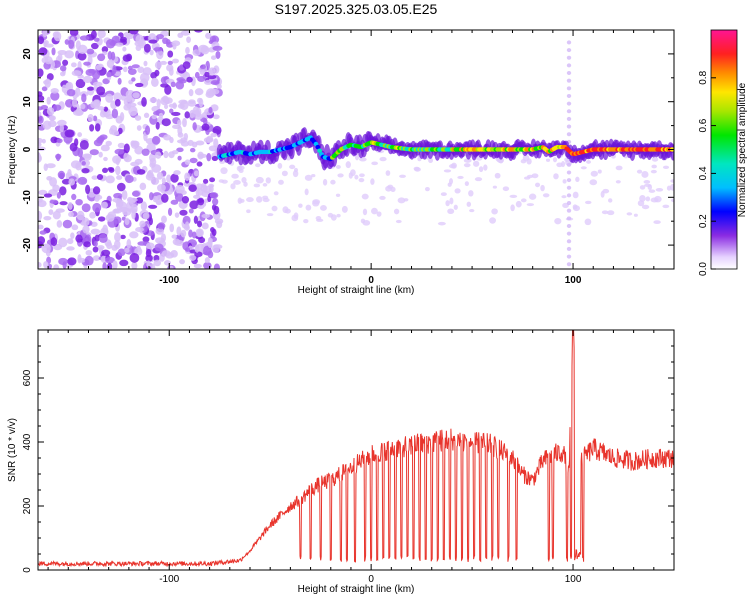 Image resolution: width=750 pixels, height=600 pixels. Describe the element at coordinates (27, 505) in the screenshot. I see `y-tick-label: 200` at that location.